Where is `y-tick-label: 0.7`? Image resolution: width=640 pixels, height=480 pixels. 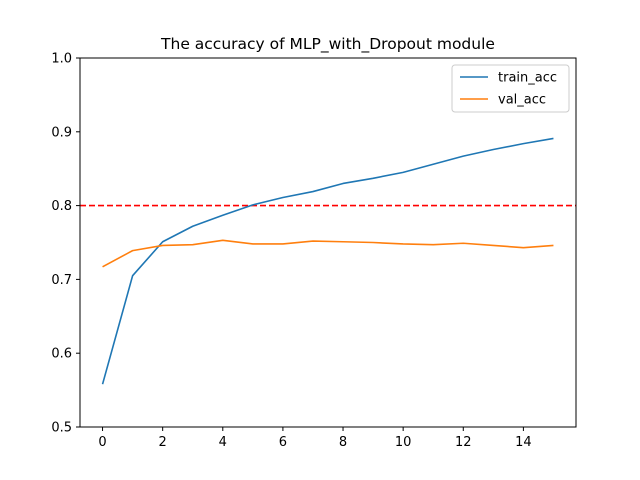
y-tick-label: 0.7 is located at coordinates (61, 280).